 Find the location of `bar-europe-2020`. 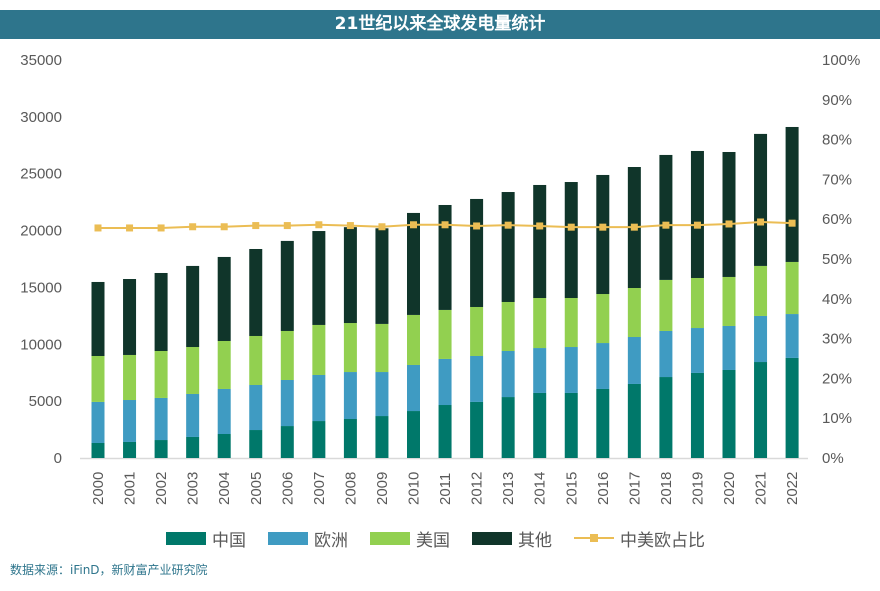

bar-europe-2020 is located at coordinates (729, 347).